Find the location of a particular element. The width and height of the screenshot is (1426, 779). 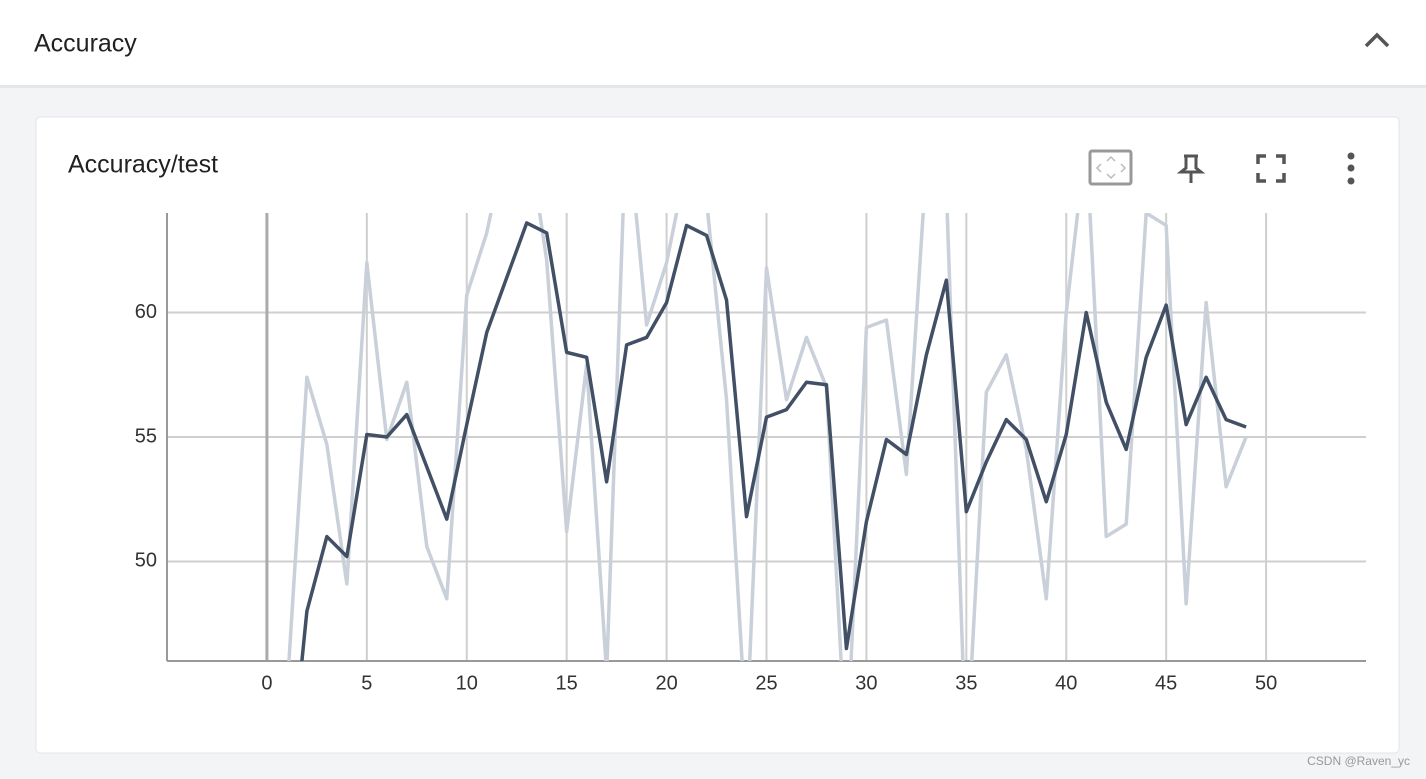

x-tick-label: 20 is located at coordinates (666, 683).